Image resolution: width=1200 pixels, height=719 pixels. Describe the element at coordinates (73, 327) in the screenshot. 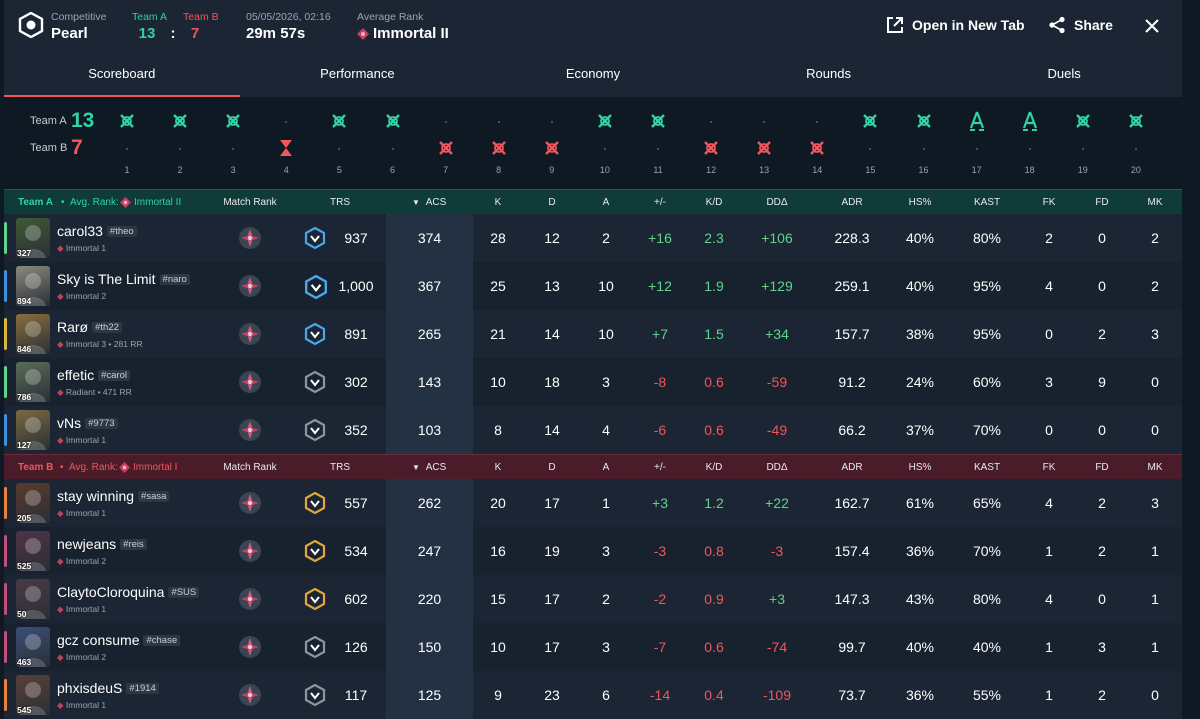

I see `player-name: Rarø` at that location.